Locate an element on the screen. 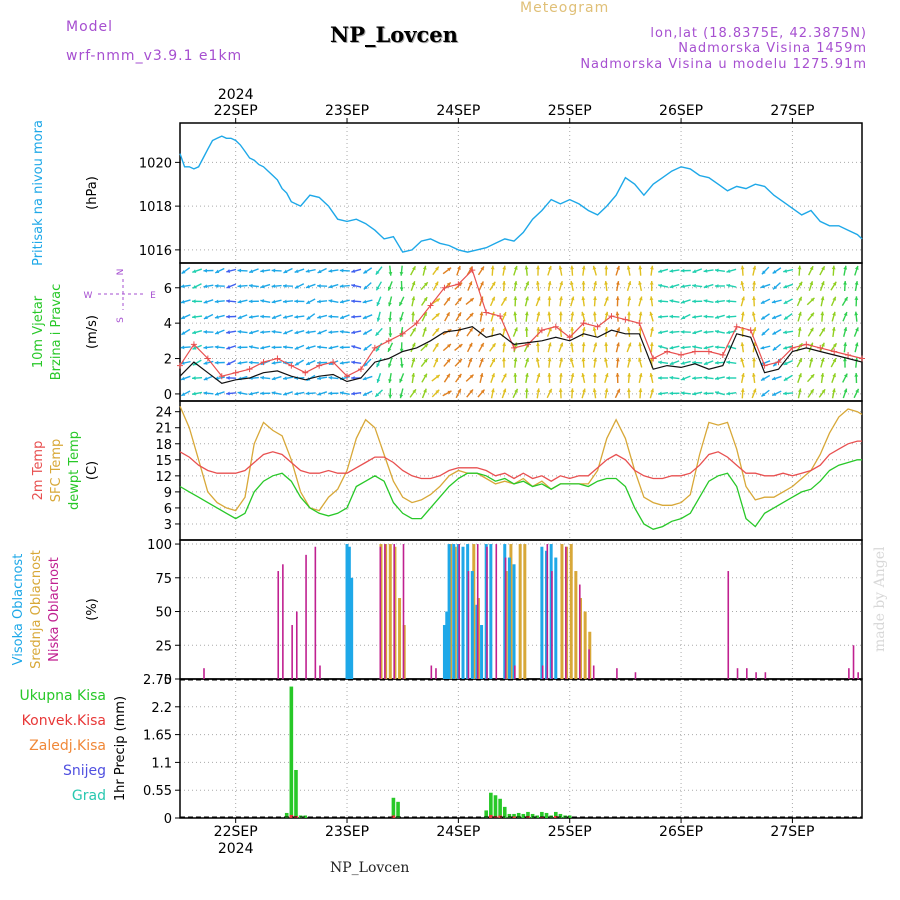 The height and width of the screenshot is (900, 900). ytick-label: 1018 is located at coordinates (155, 207).